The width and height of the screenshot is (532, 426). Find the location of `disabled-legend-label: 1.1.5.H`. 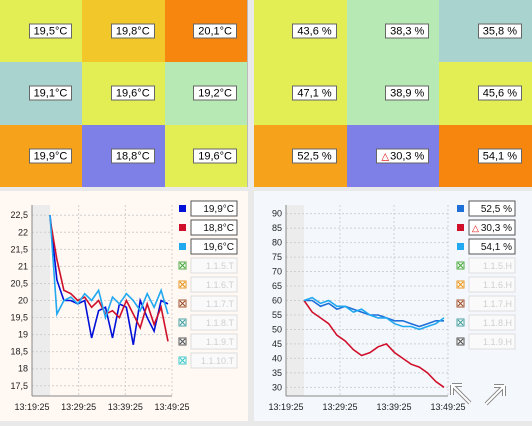

disabled-legend-label: 1.1.5.H is located at coordinates (497, 266).